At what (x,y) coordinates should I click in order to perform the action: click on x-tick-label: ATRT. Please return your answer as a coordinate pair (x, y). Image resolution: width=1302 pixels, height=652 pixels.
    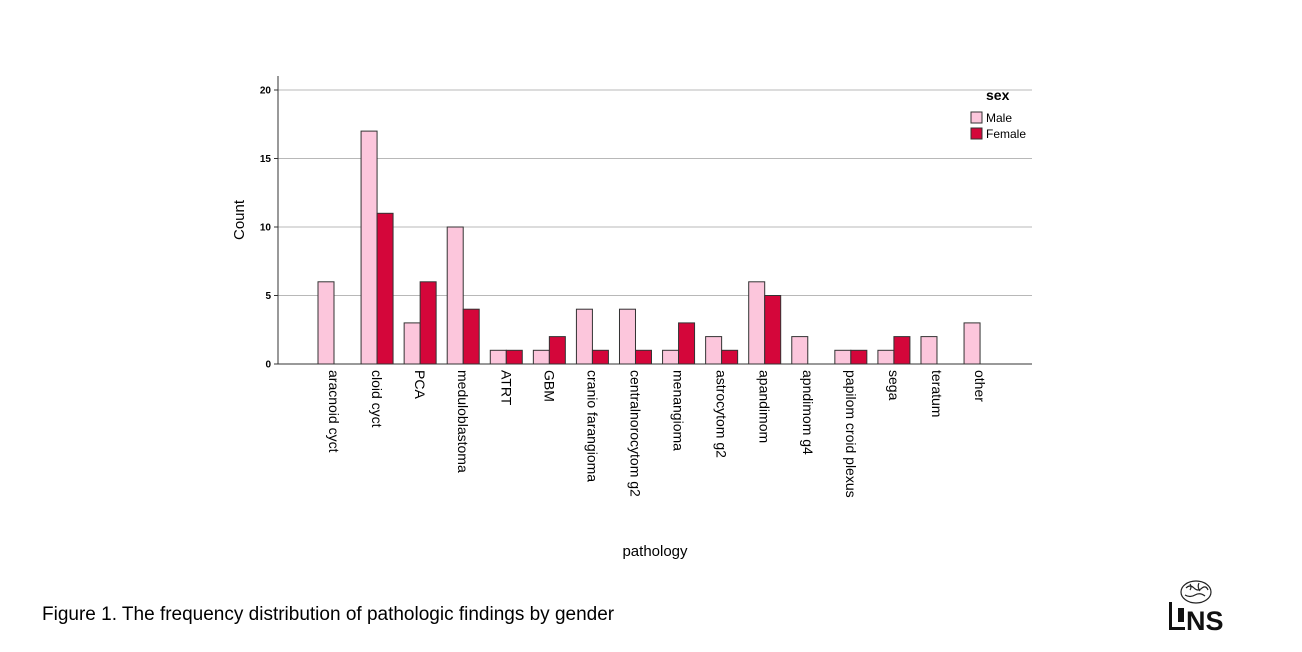
    Looking at the image, I should click on (506, 388).